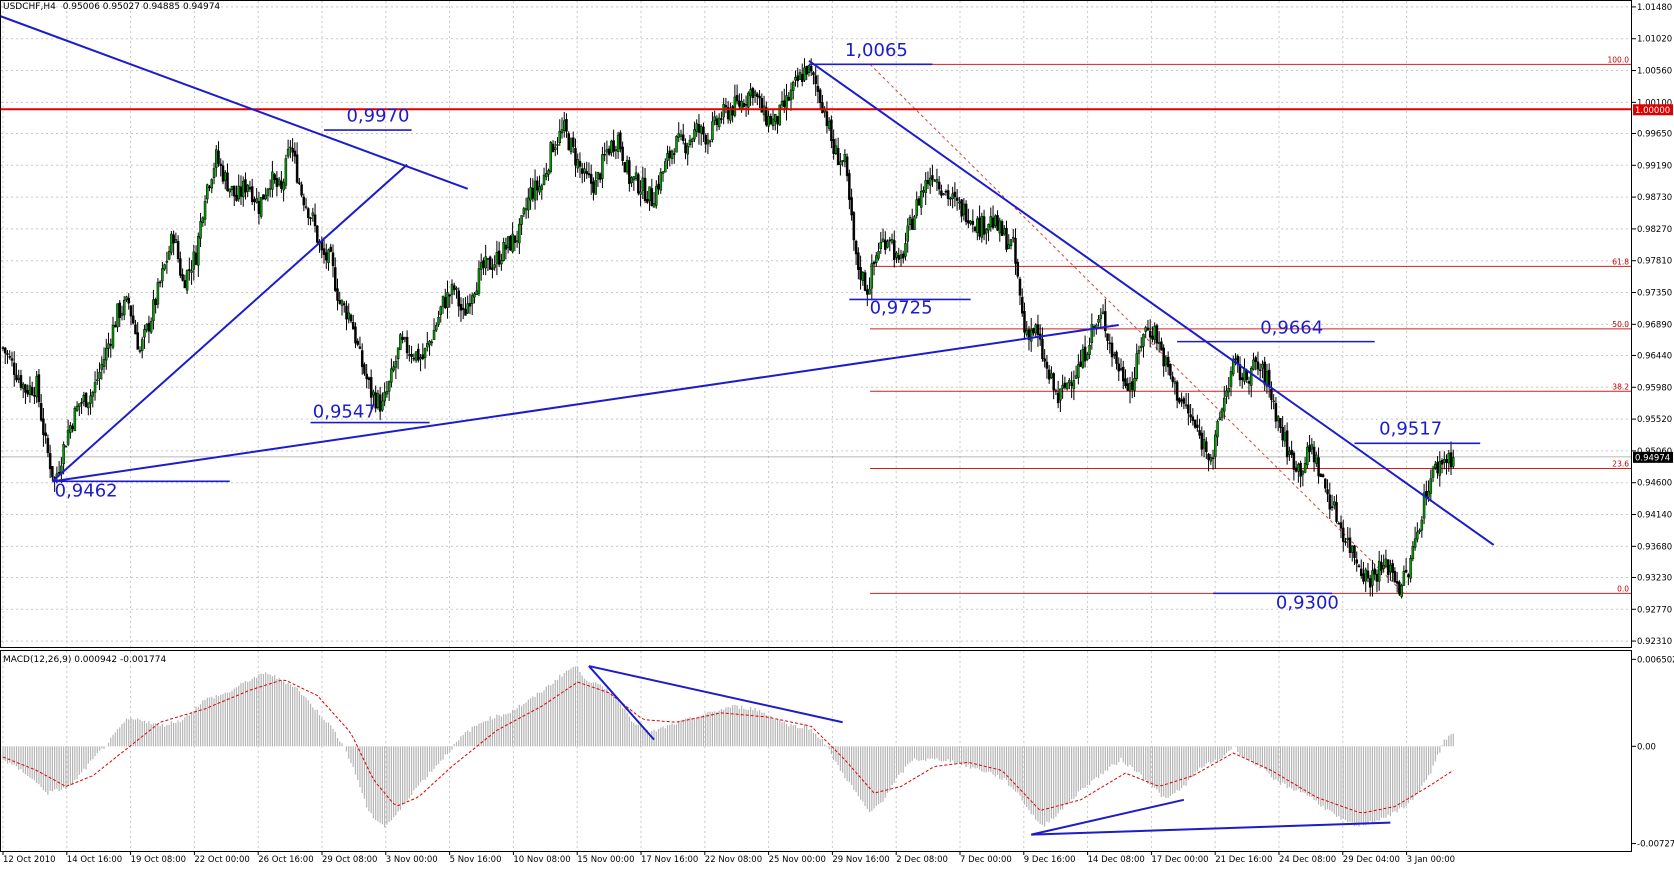  I want to click on price-tick-label: 1.01480, so click(1654, 8).